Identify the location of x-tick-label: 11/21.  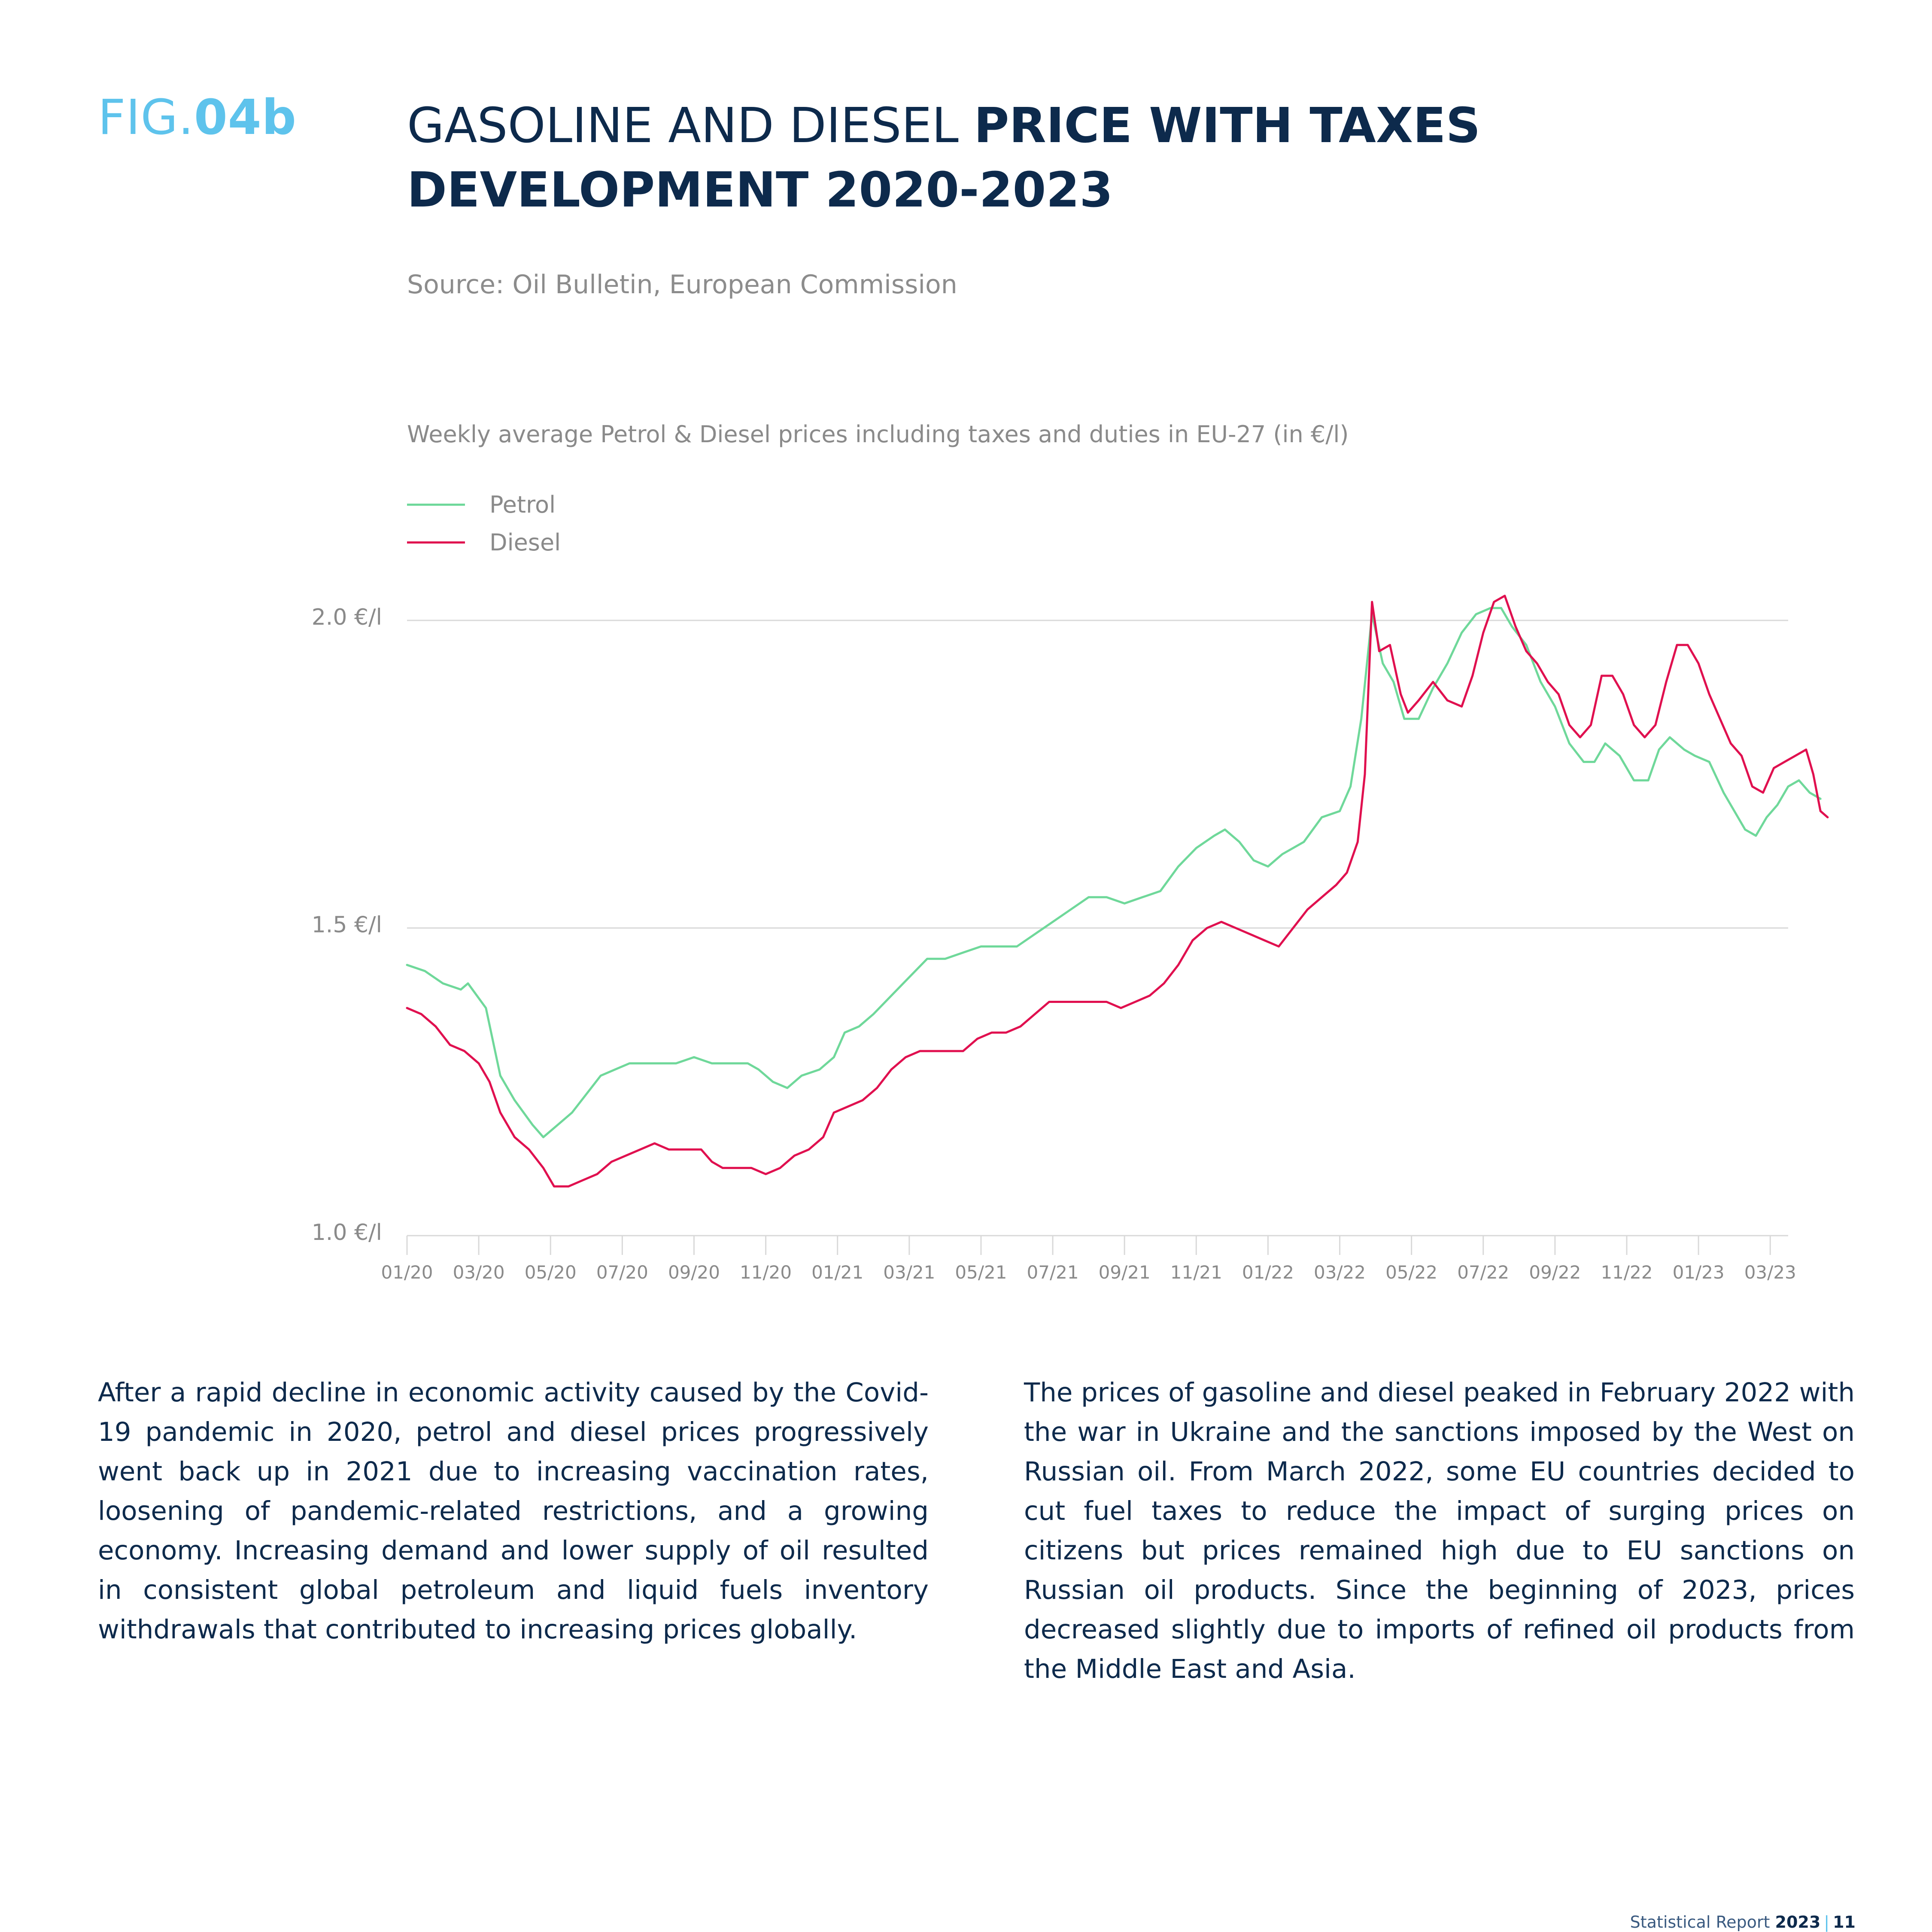
(1196, 1272).